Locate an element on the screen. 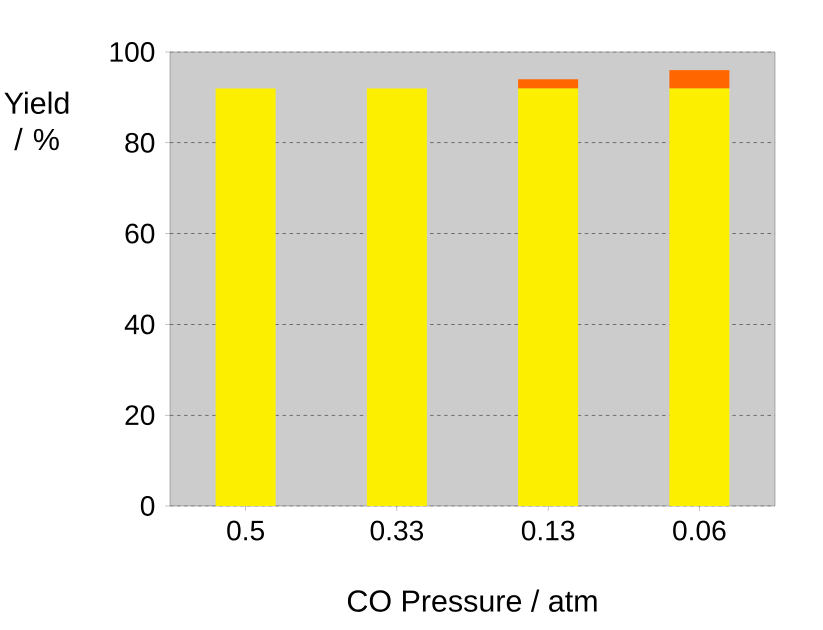 The image size is (823, 630). y-tick-label: 100 is located at coordinates (132, 52).